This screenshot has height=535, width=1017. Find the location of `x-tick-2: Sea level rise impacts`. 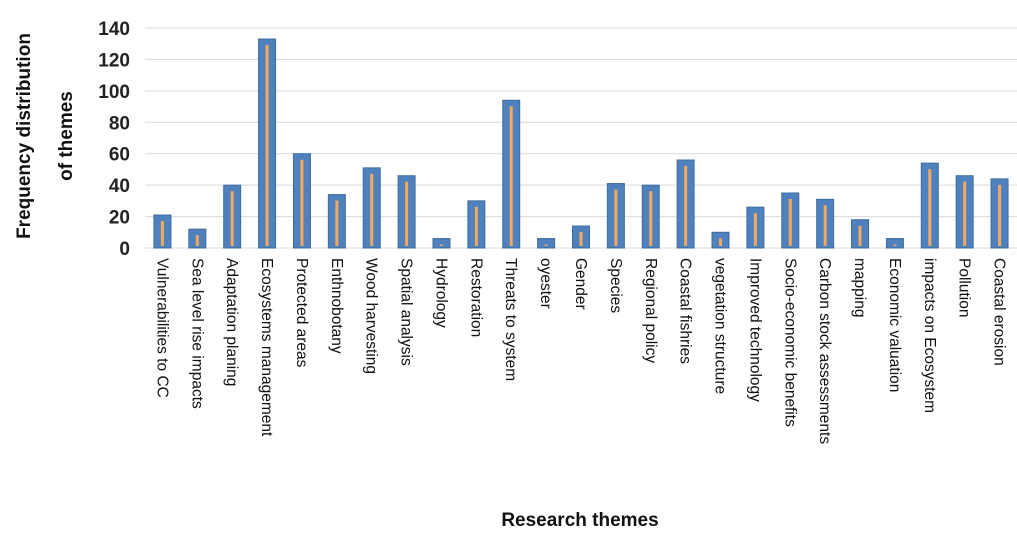

x-tick-2: Sea level rise impacts is located at coordinates (196, 333).